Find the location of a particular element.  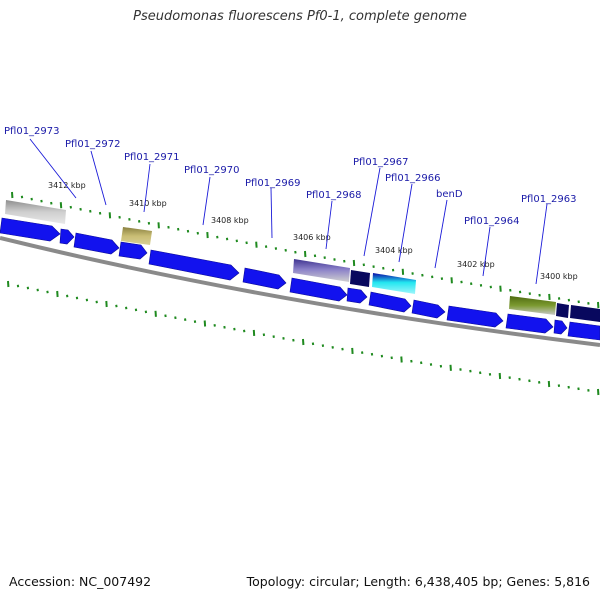

kbp-label: 3406 kbp is located at coordinates (312, 237).